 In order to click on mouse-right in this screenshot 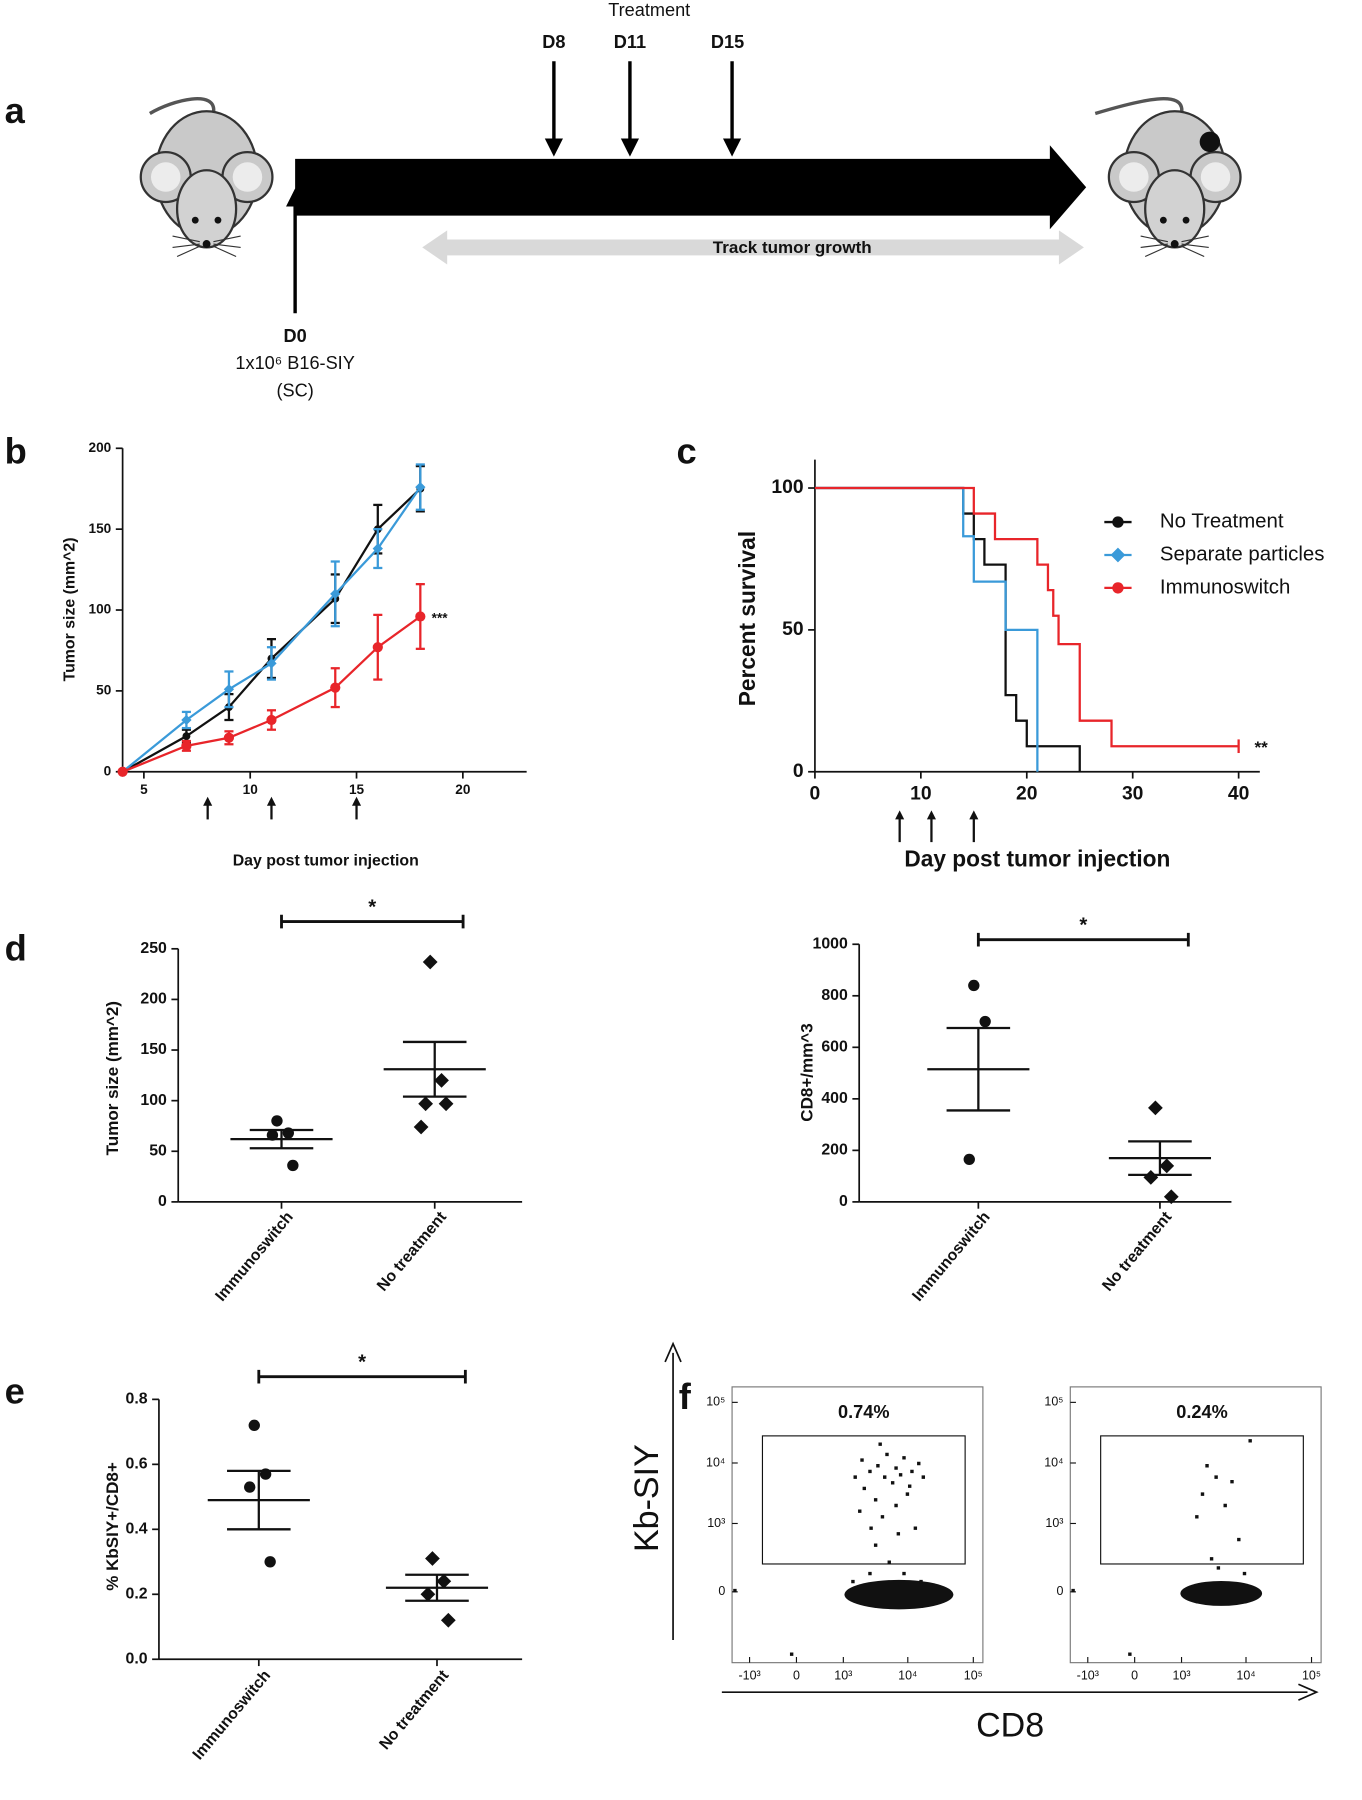, I will do `click(1168, 177)`.